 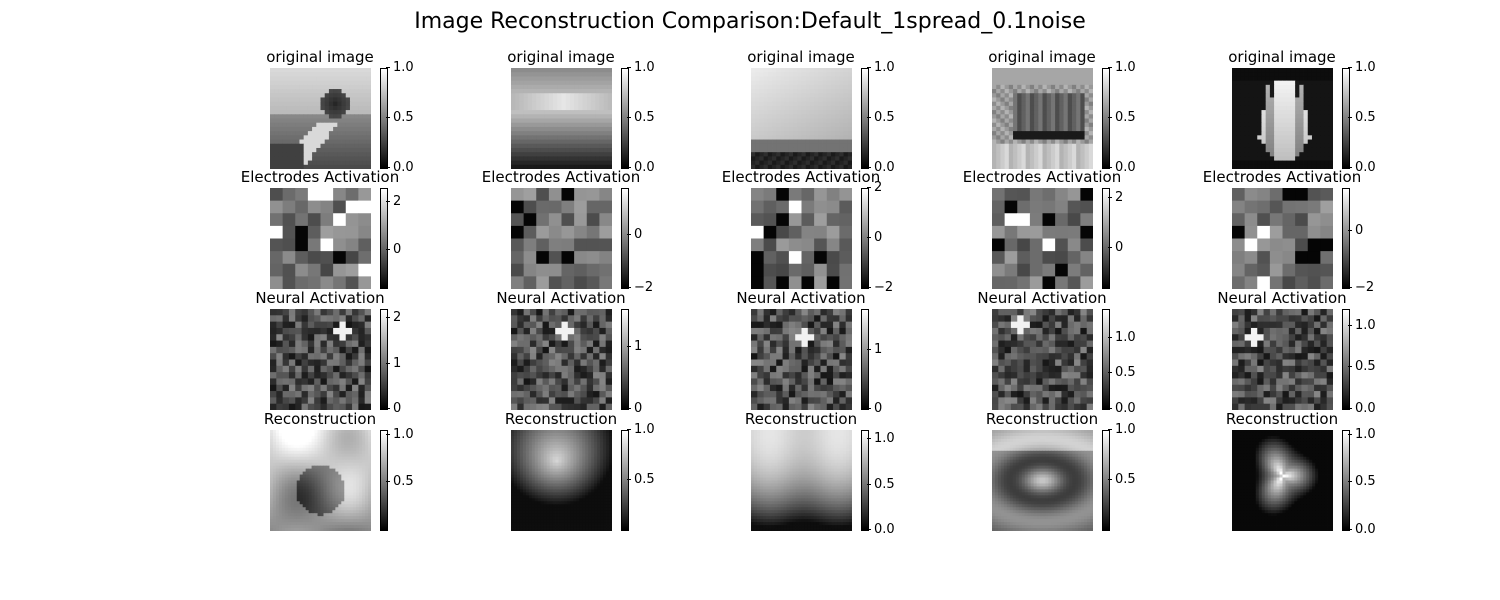 I want to click on panel-electrodes-1: Electrodes Activation 0 2, so click(x=330, y=235).